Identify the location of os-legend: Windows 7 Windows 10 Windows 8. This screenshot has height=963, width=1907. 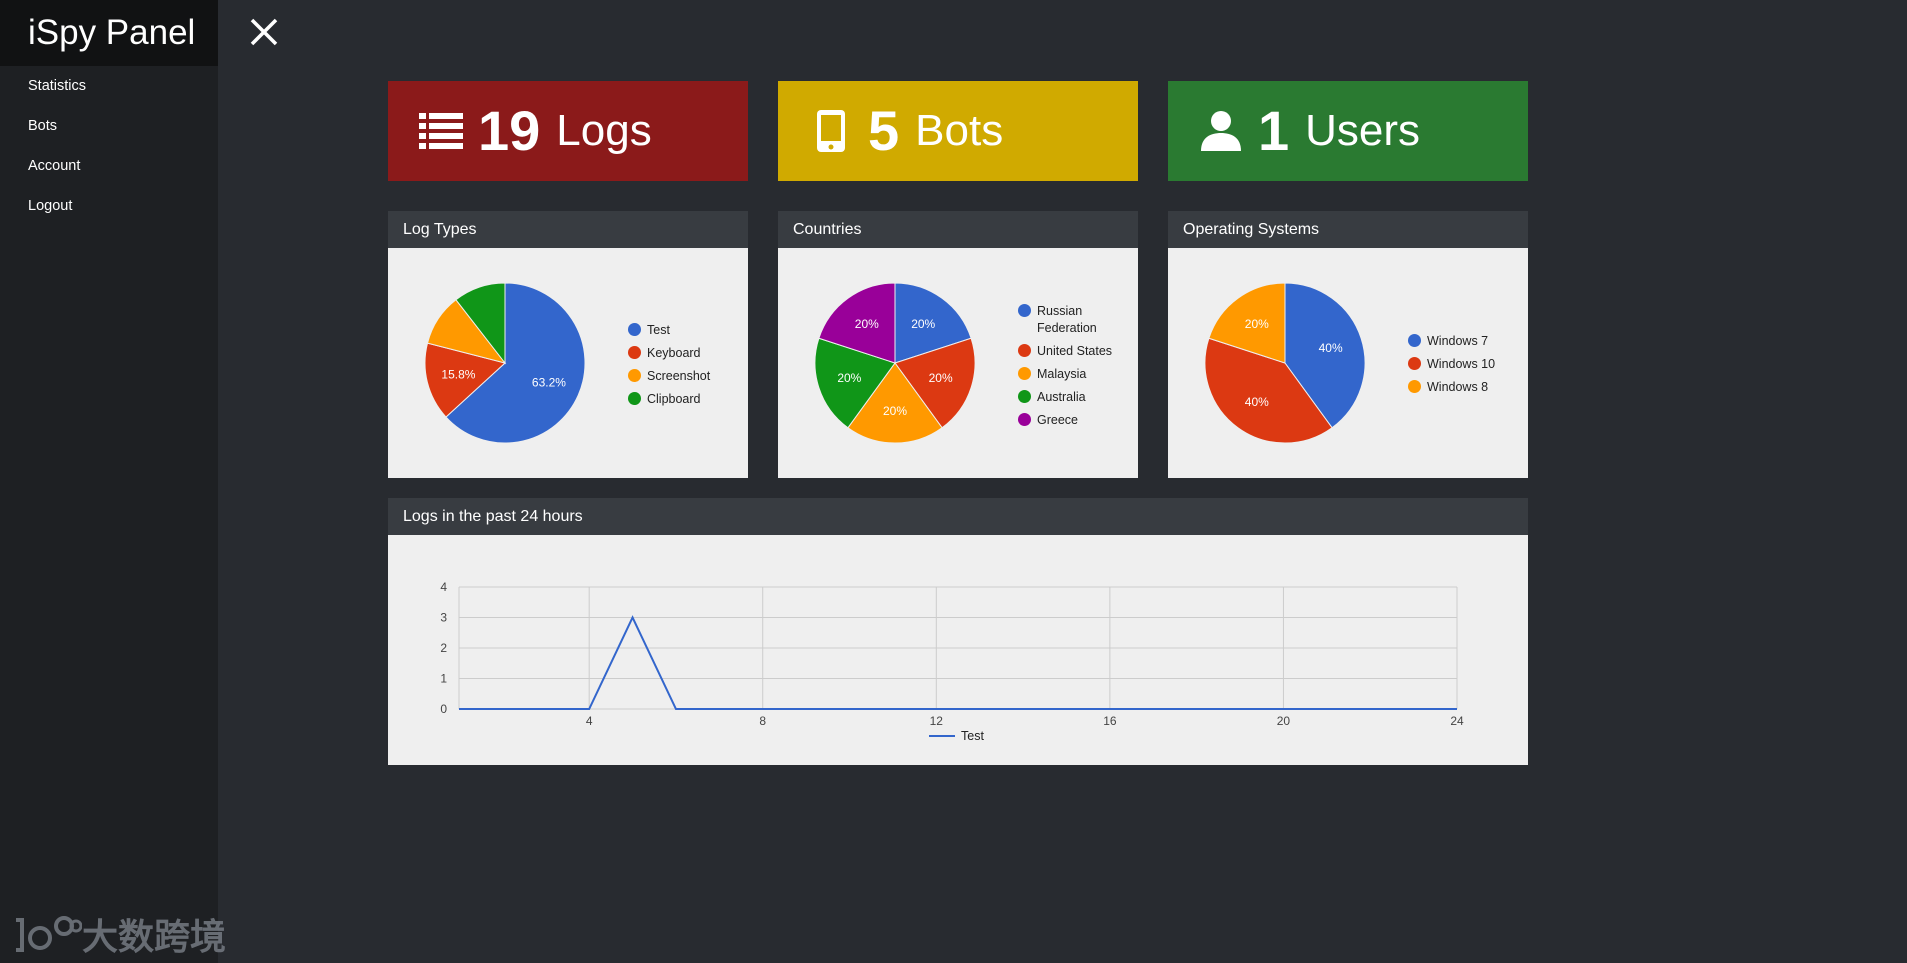
(1451, 367).